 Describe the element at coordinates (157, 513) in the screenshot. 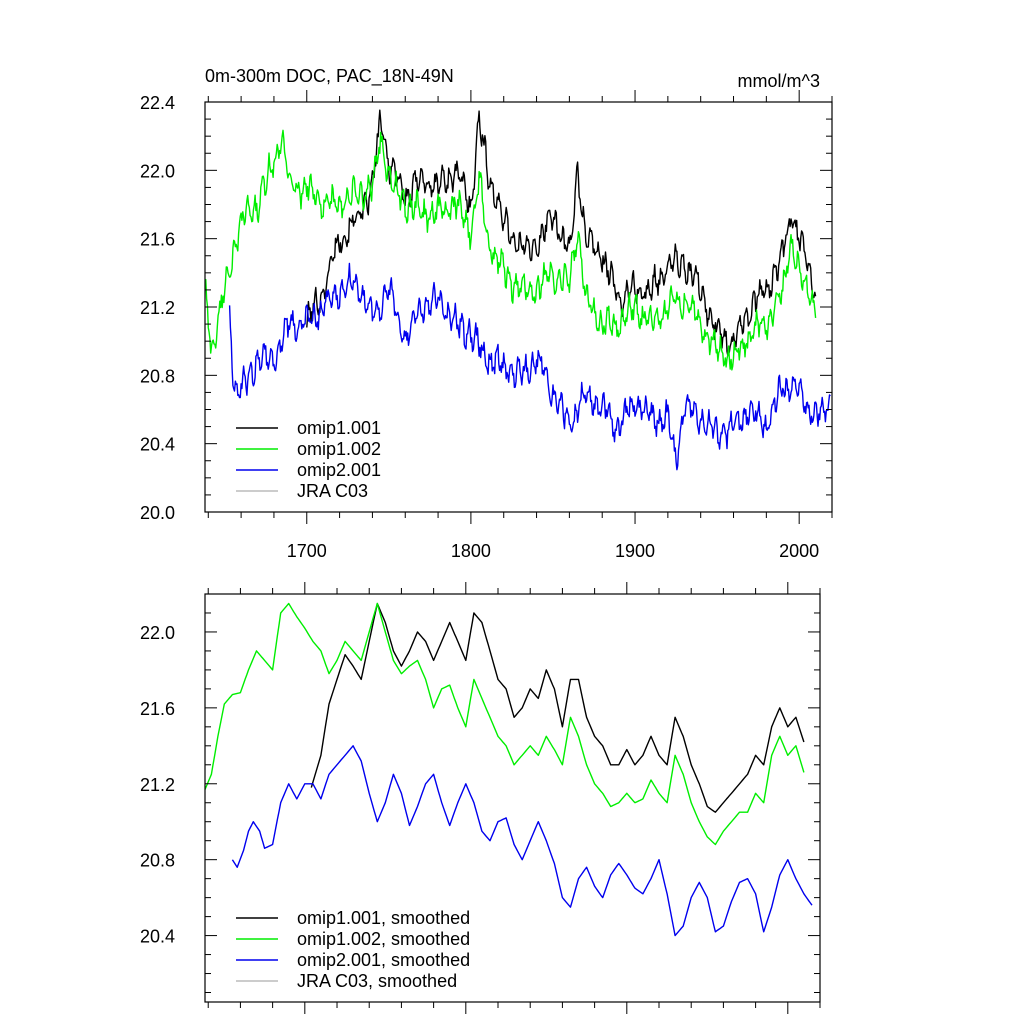

I see `y-tick-label: 20.0` at that location.